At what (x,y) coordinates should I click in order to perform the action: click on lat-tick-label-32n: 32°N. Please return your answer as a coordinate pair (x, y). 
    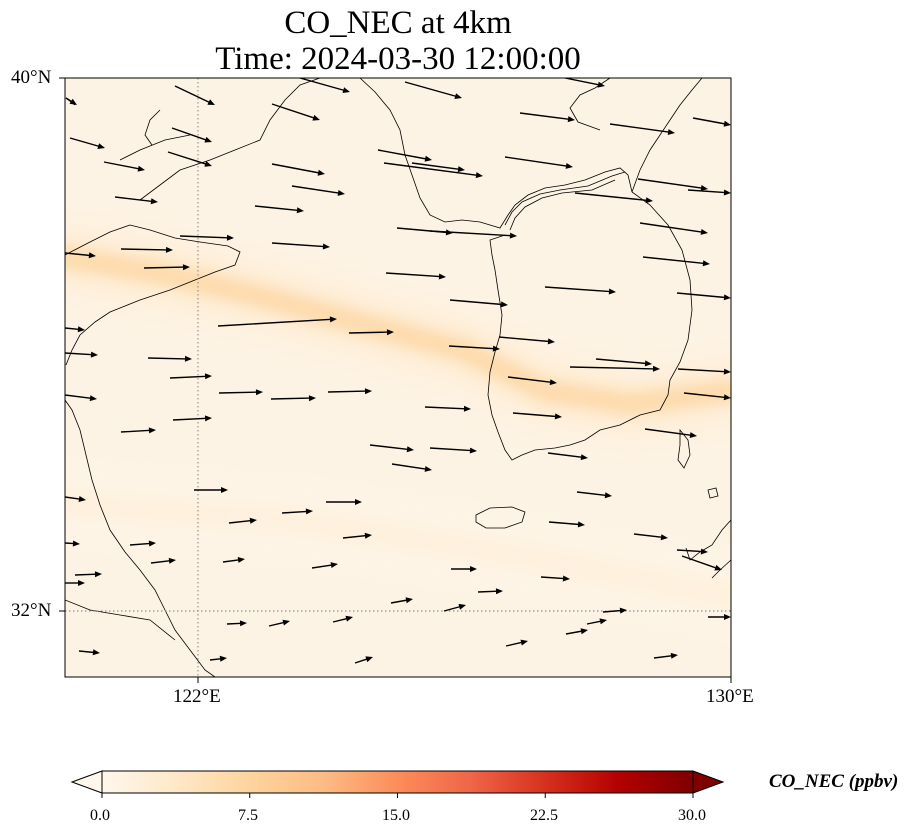
    Looking at the image, I should click on (31, 610).